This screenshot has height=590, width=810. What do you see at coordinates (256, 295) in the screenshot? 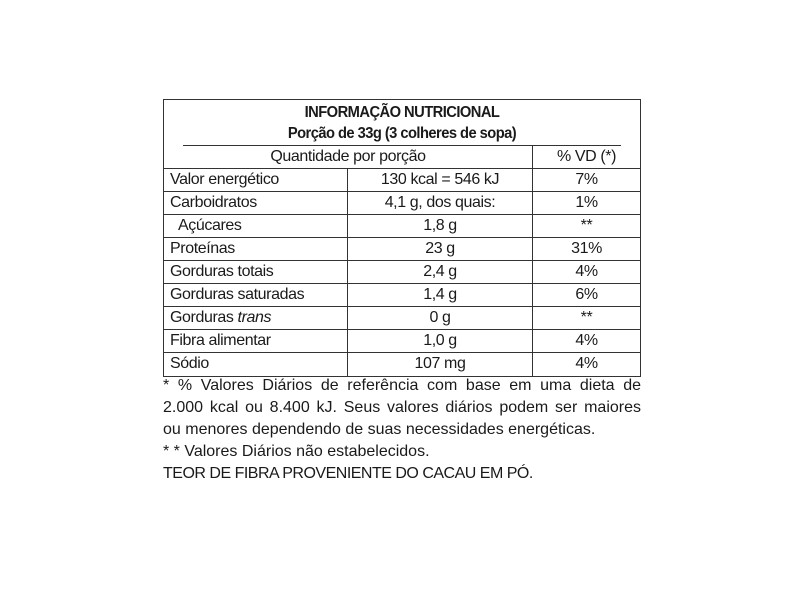
I see `nutrient-name: Gorduras saturadas` at bounding box center [256, 295].